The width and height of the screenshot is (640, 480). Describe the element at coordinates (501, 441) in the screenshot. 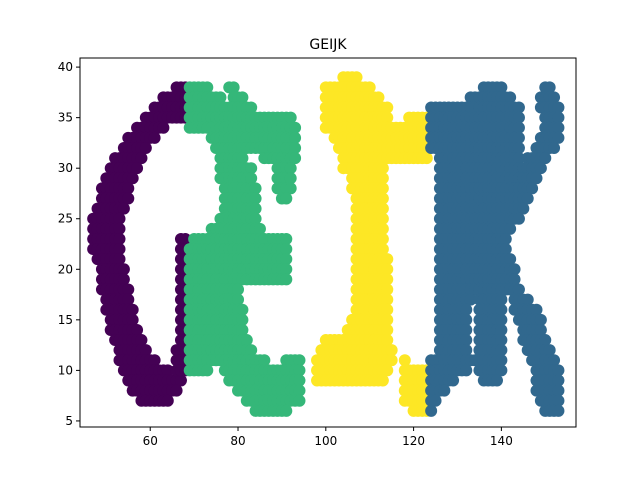

I see `x-tick-label: 140` at that location.